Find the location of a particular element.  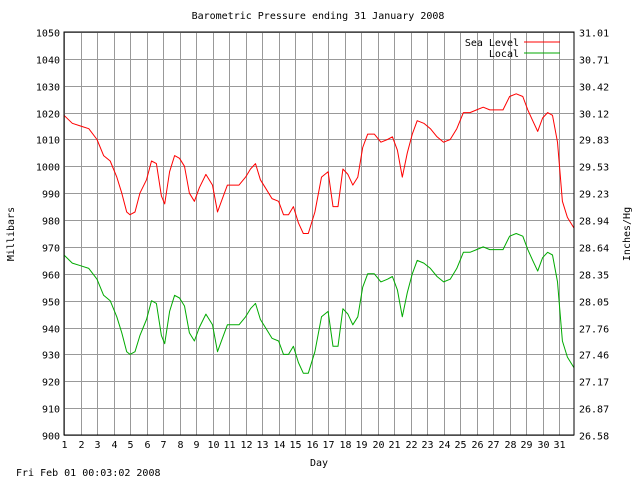

y-tick-label: 960 is located at coordinates (51, 276).